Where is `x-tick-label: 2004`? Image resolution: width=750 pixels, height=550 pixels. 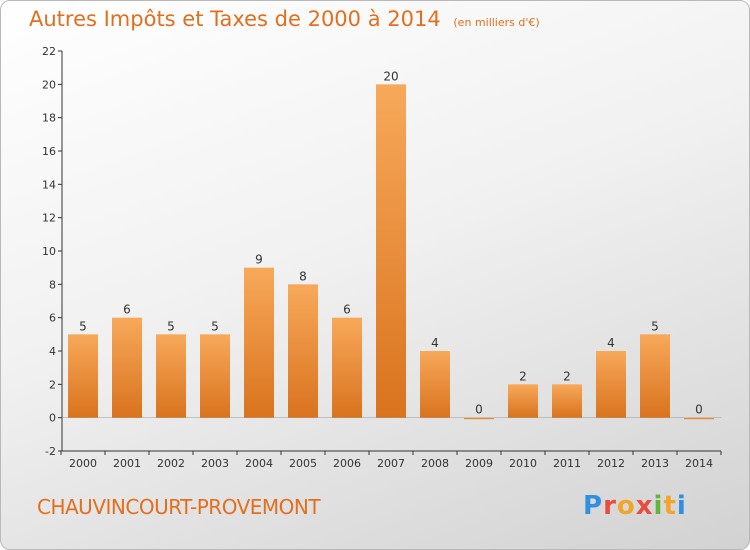 x-tick-label: 2004 is located at coordinates (259, 463).